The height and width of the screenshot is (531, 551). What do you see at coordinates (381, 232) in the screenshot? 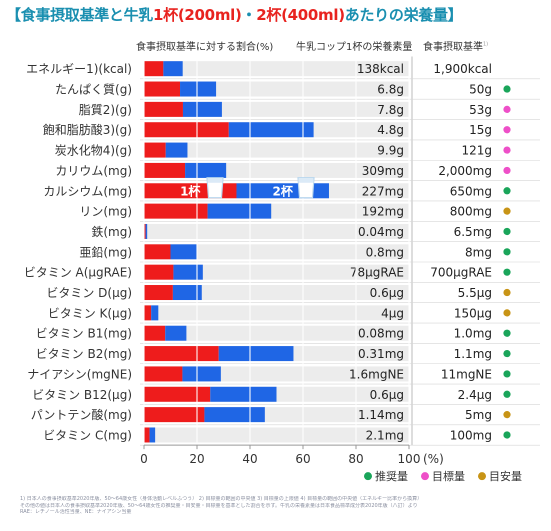
I see `milk-amount: 0.04mg` at bounding box center [381, 232].